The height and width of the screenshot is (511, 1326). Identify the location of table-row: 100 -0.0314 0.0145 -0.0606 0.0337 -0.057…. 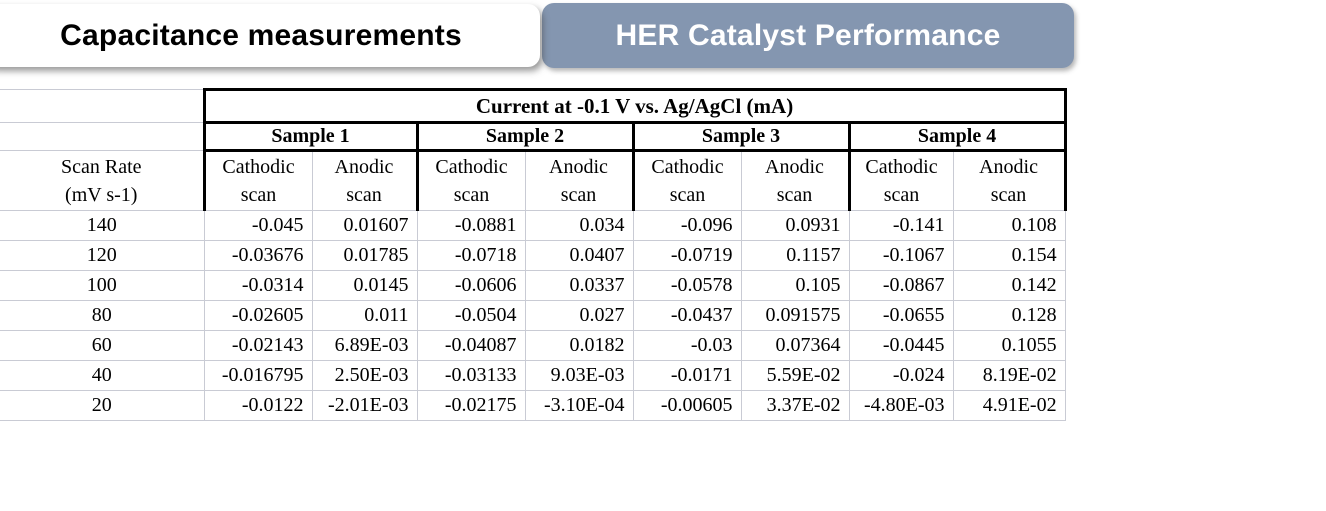
(533, 285).